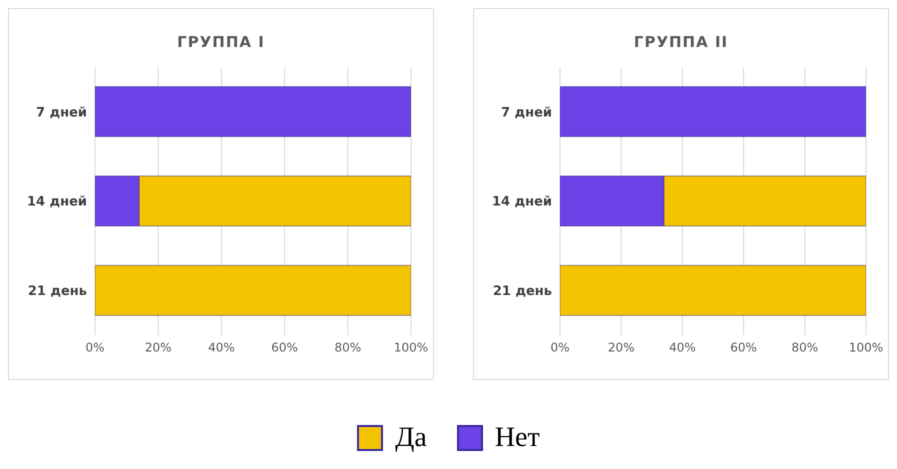 The width and height of the screenshot is (897, 469). I want to click on chart-title: ГРУППА II, so click(681, 42).